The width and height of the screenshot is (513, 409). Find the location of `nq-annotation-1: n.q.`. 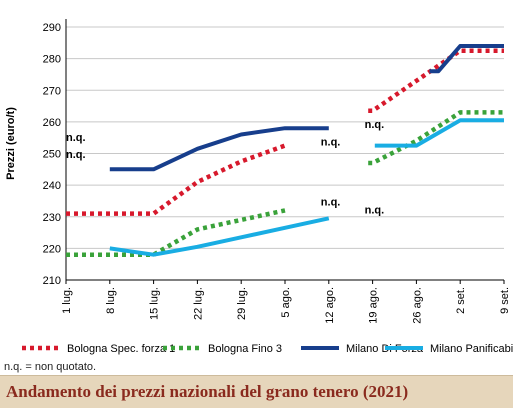

nq-annotation-1: n.q. is located at coordinates (76, 155).